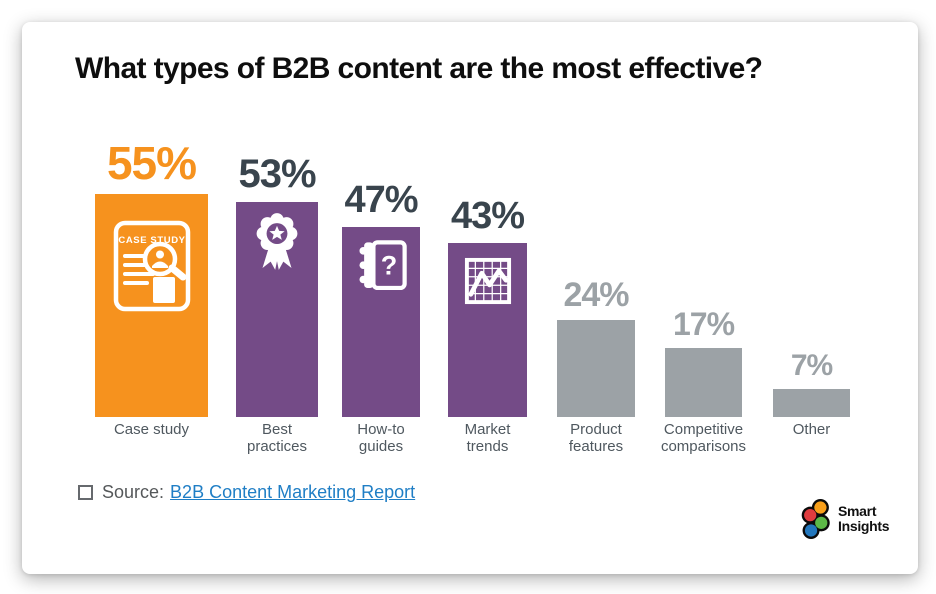 The width and height of the screenshot is (936, 594). What do you see at coordinates (277, 174) in the screenshot?
I see `value-label-best-practices: 53%` at bounding box center [277, 174].